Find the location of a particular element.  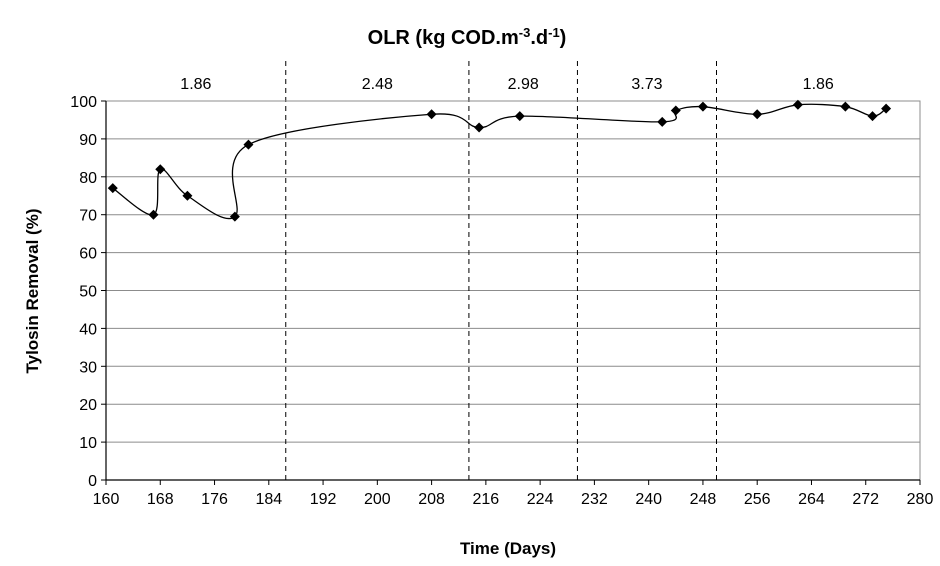

x-tick-label: 248 is located at coordinates (703, 499).